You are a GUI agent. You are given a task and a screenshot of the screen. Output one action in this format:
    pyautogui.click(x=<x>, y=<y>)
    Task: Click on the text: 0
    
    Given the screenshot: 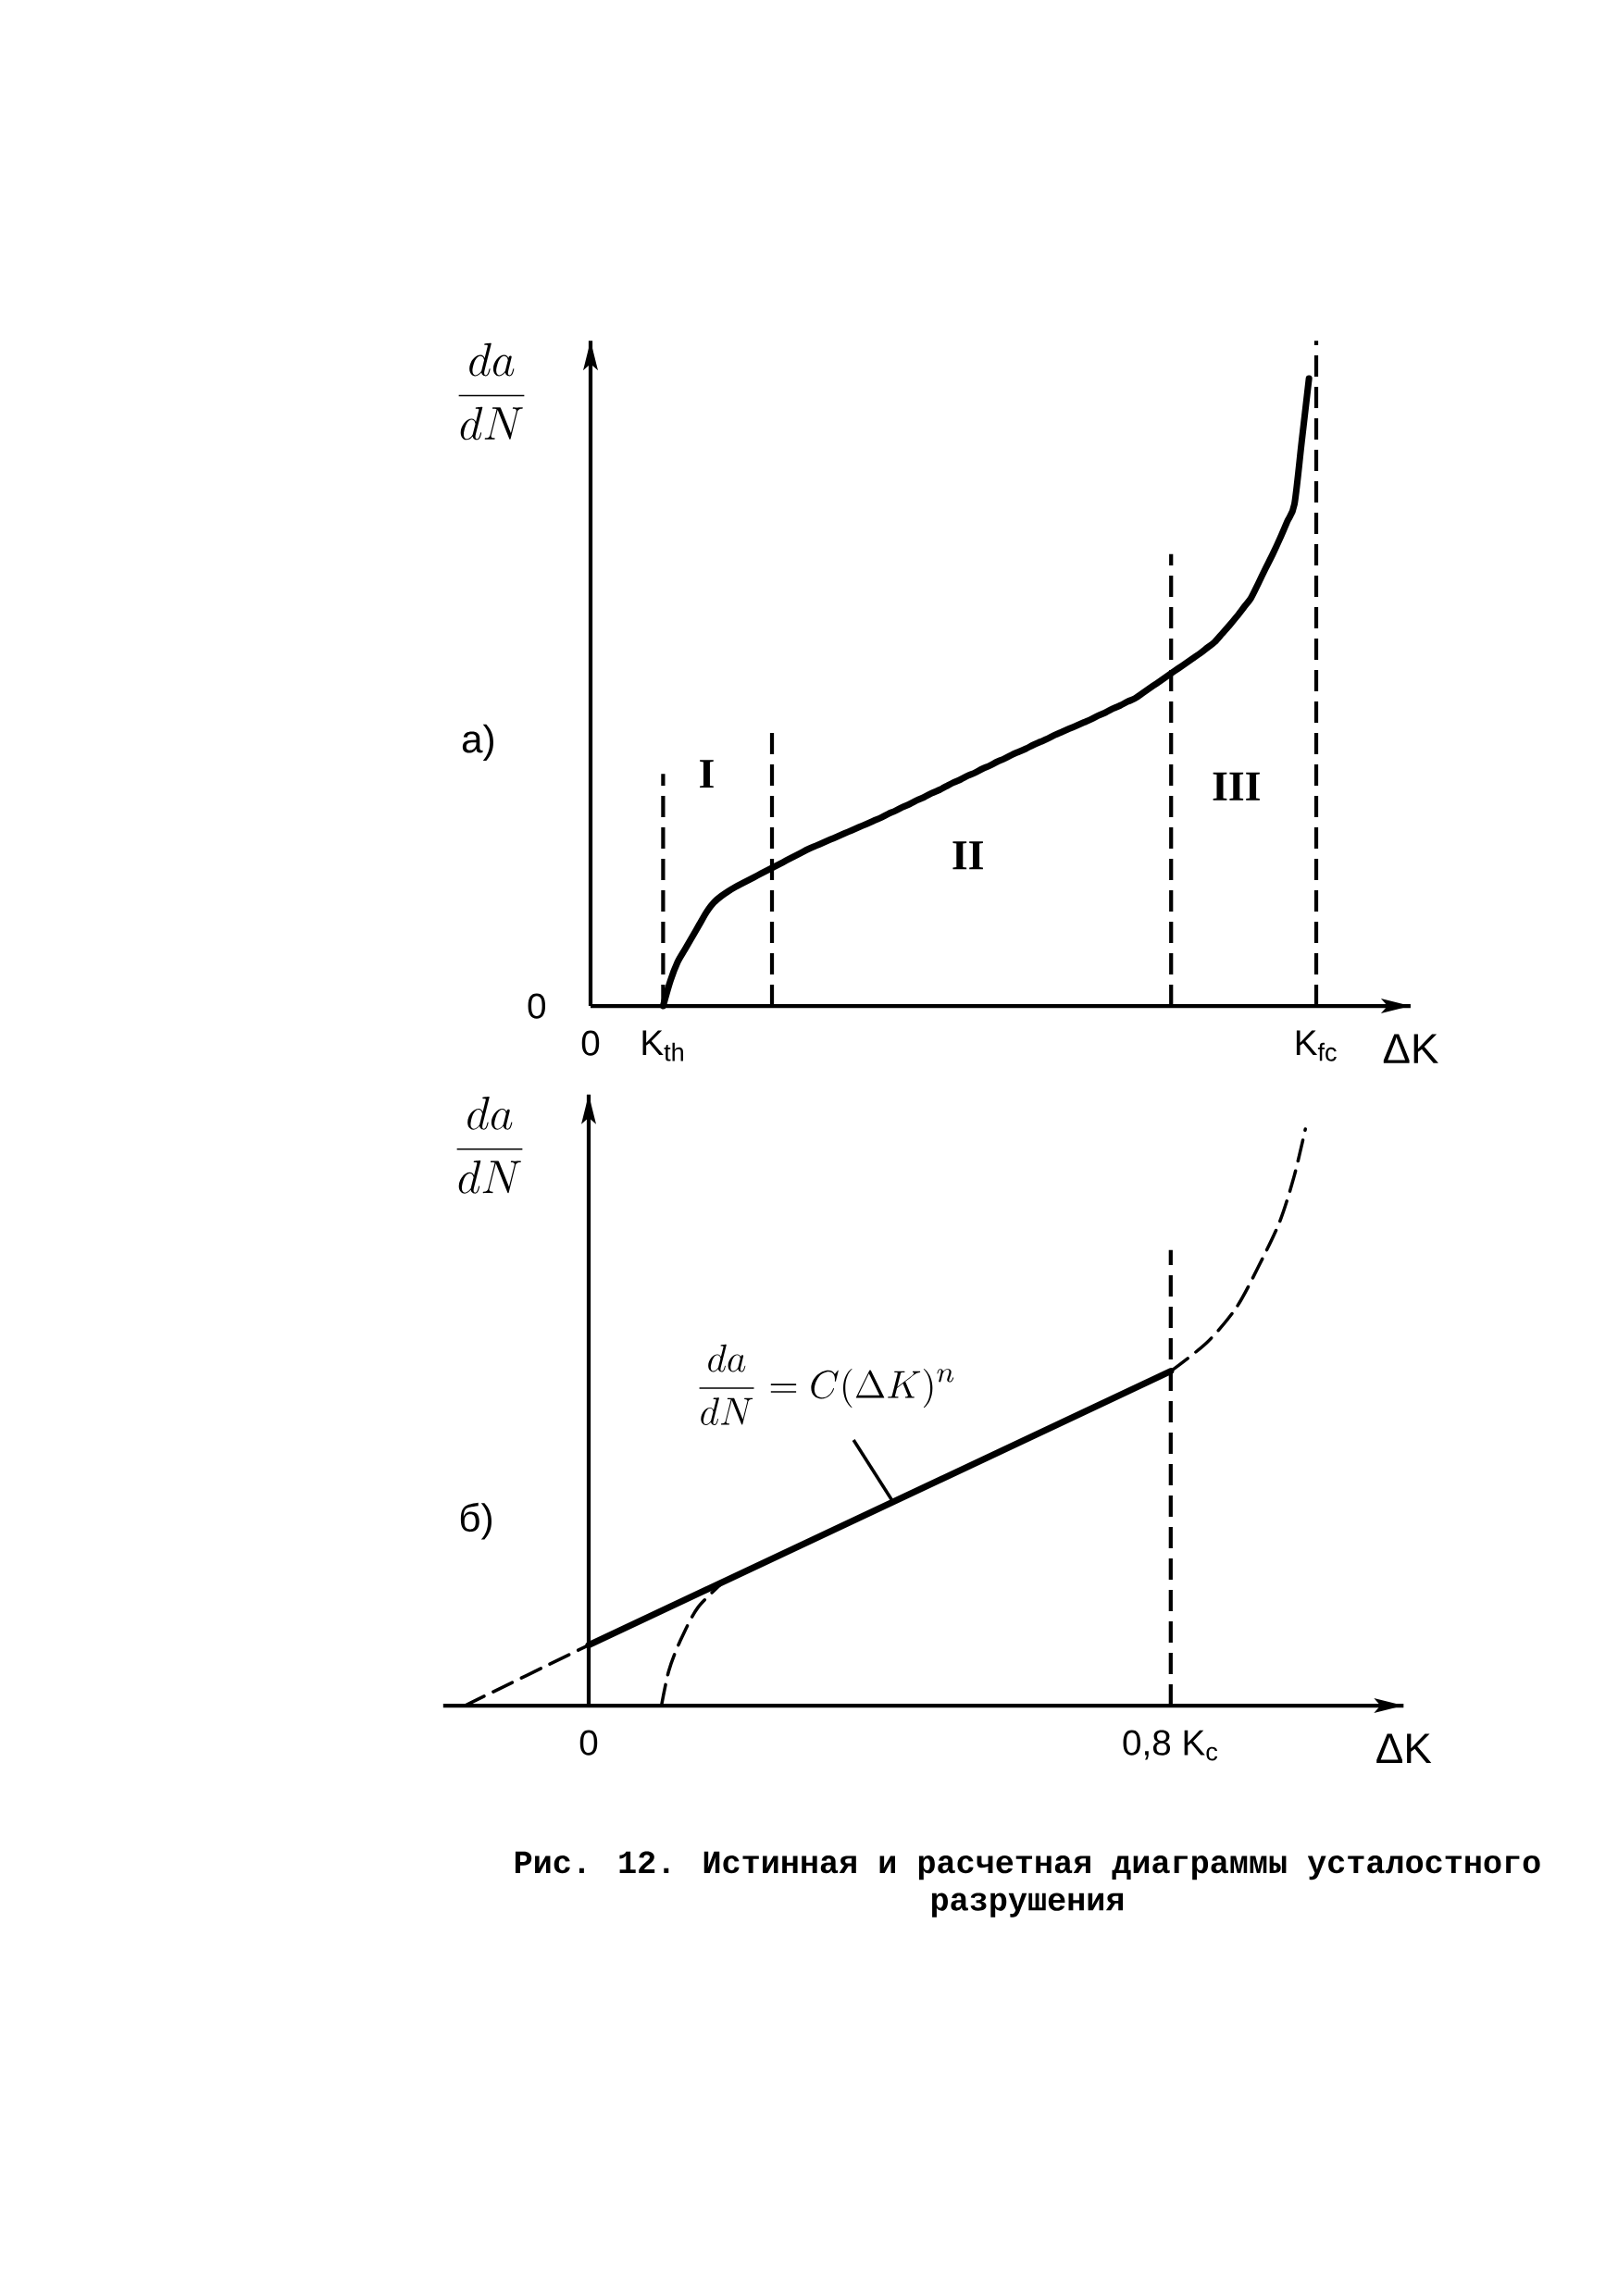 What is the action you would take?
    pyautogui.click(x=537, y=1006)
    